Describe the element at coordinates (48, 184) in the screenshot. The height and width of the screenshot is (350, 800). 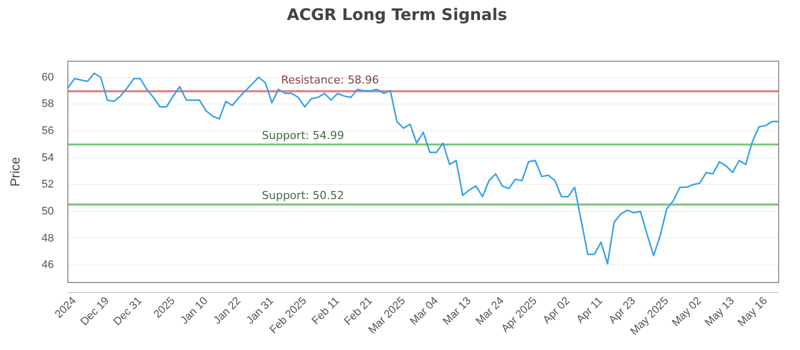
I see `y-tick-label: 52` at that location.